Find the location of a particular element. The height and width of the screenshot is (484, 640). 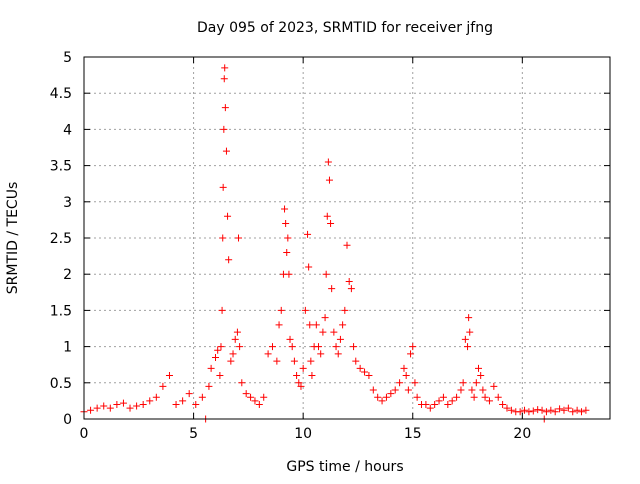

y-tick-label: 0.5 is located at coordinates (61, 384).